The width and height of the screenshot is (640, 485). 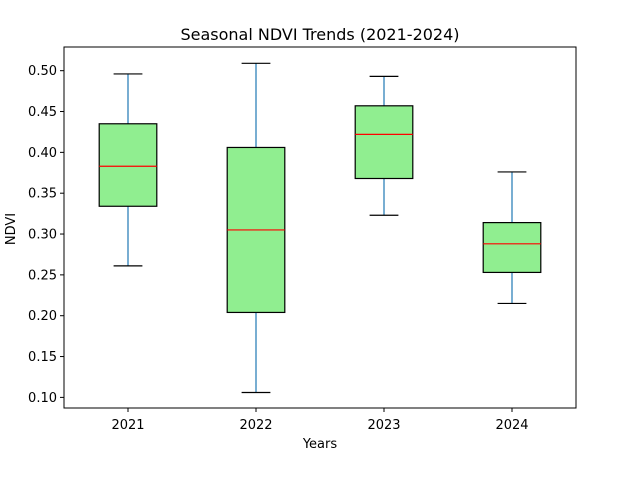 I want to click on x-tick-label: 2024, so click(x=511, y=425).